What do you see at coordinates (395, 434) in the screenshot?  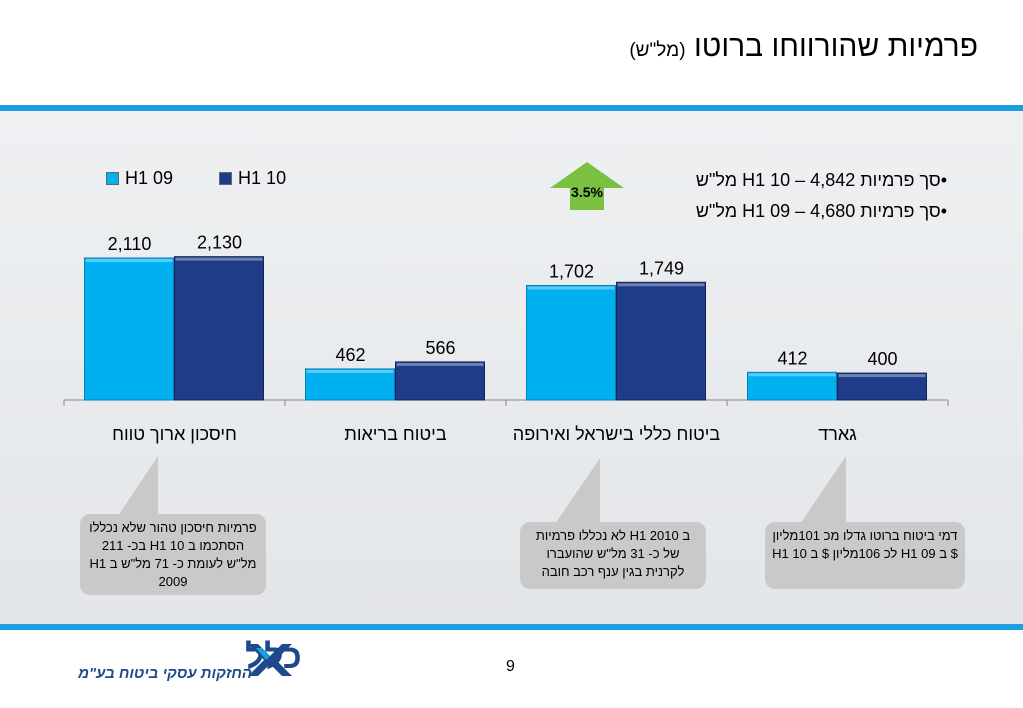 I see `category-label: ביטוח בריאות` at bounding box center [395, 434].